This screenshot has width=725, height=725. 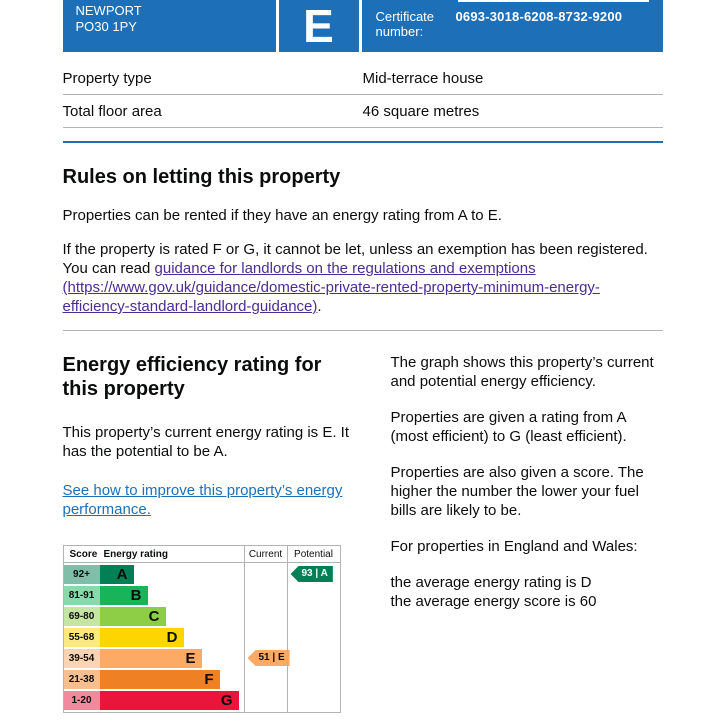 I want to click on address-postcode: PO30 1PY, so click(x=106, y=26).